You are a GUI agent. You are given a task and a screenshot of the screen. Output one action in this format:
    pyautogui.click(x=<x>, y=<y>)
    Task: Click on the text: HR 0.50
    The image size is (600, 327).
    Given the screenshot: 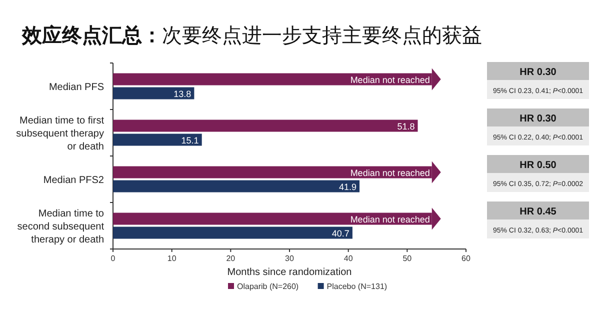 What is the action you would take?
    pyautogui.click(x=538, y=165)
    